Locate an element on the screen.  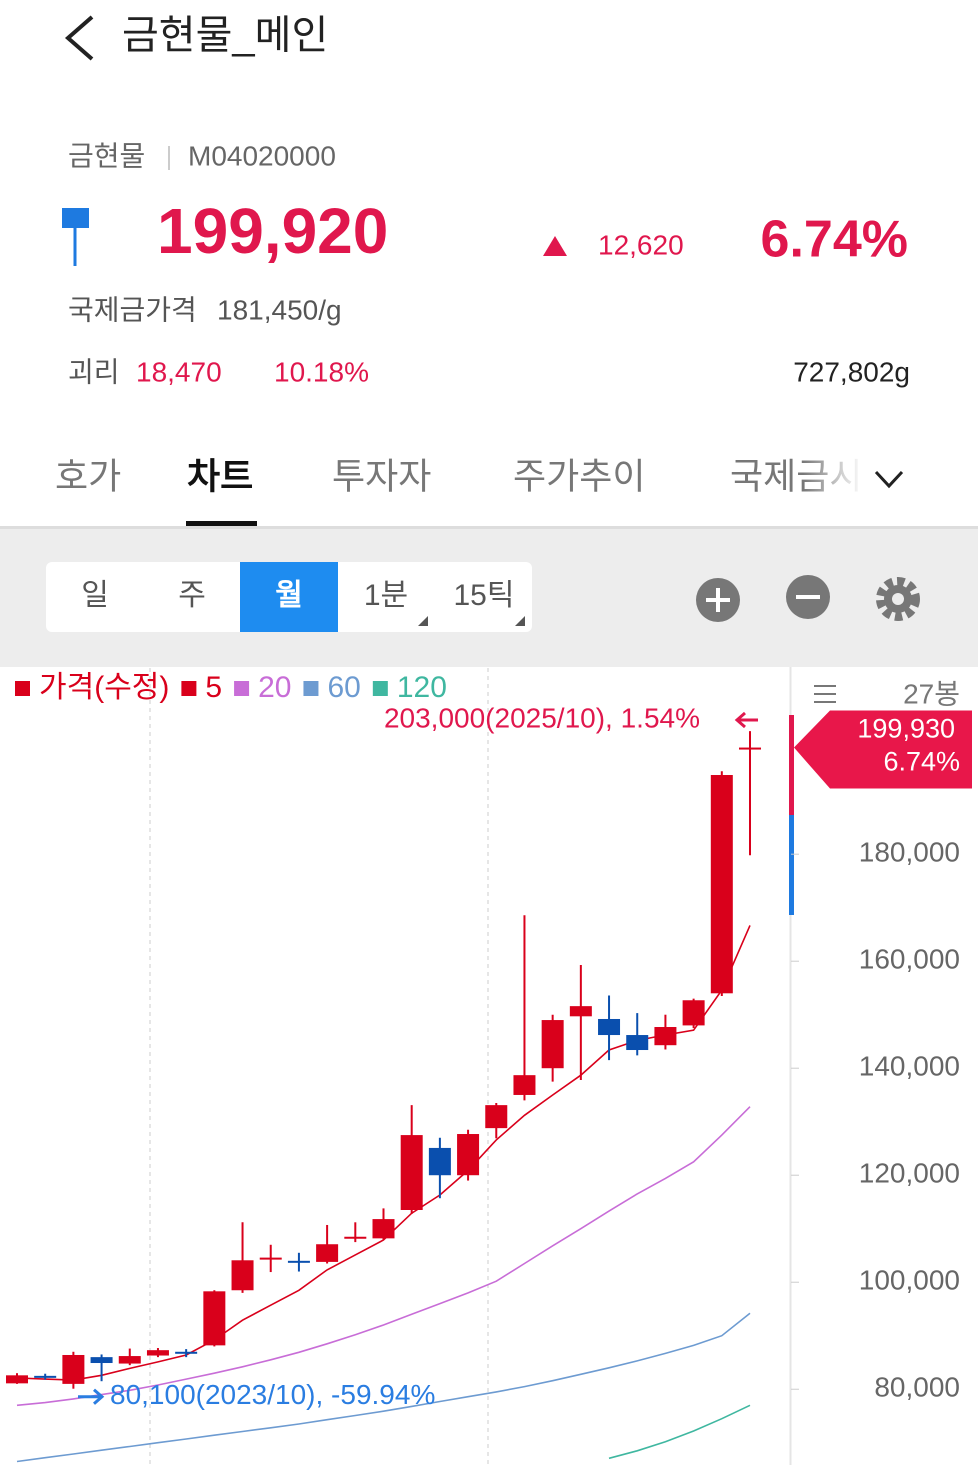
tab: 호가 is located at coordinates (88, 476).